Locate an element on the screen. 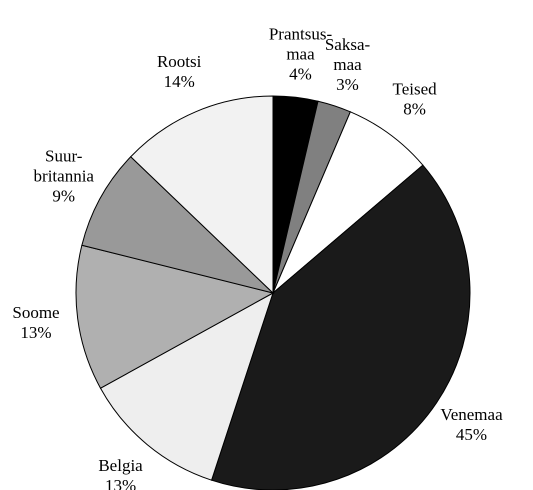  value-label: 3% is located at coordinates (347, 84).